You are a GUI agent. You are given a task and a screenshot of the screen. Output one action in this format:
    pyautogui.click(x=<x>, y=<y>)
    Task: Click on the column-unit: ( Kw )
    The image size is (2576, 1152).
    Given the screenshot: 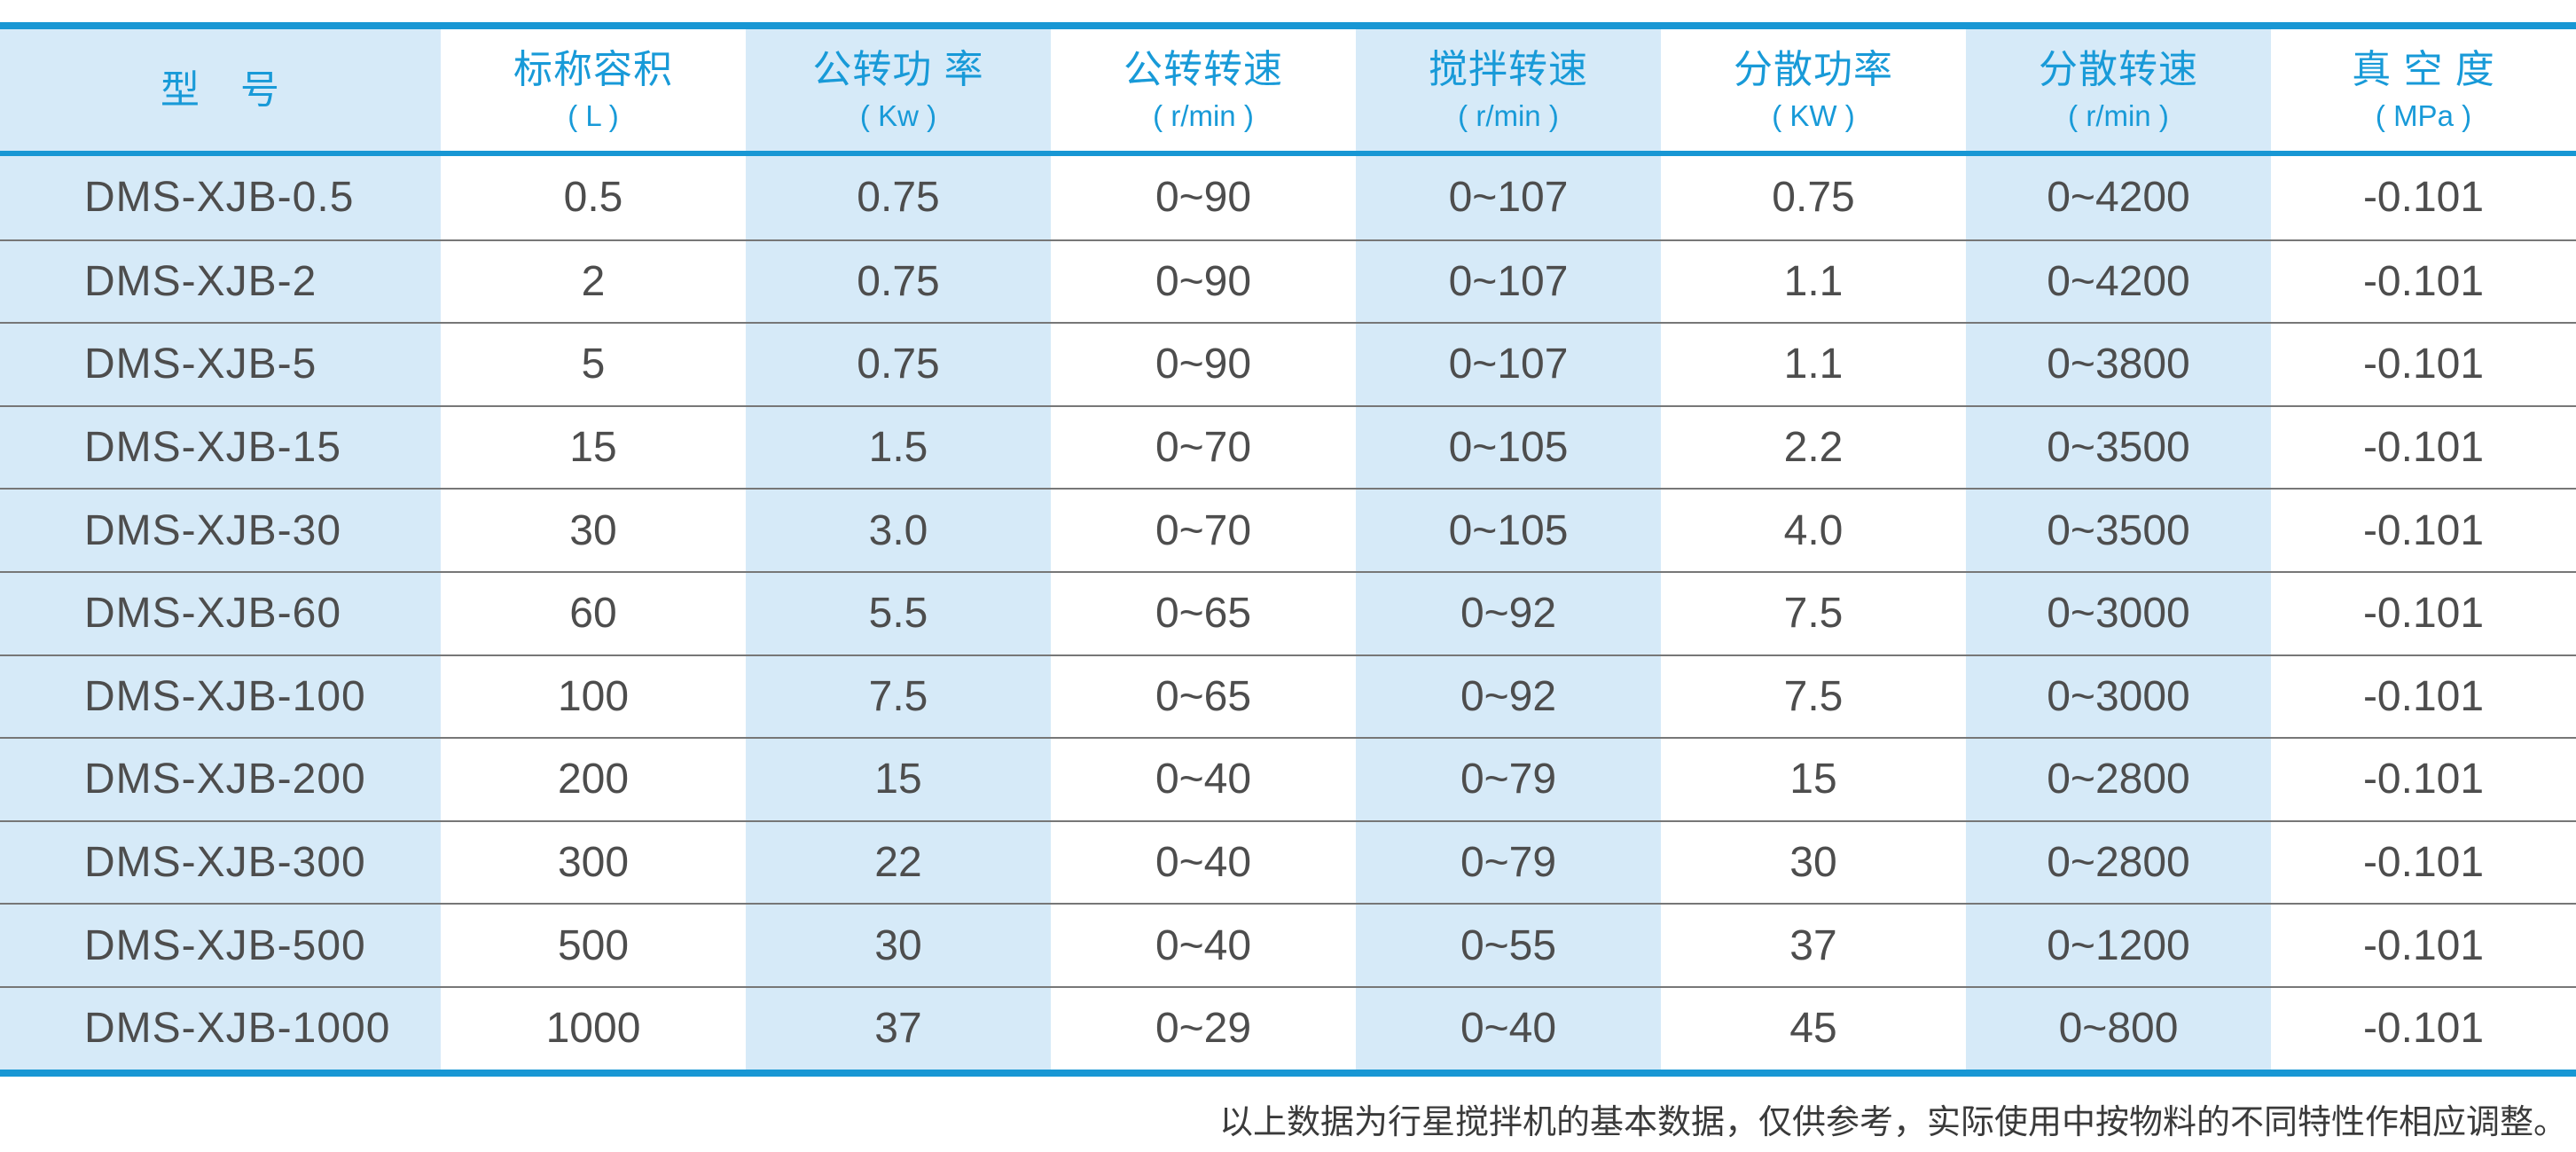 What is the action you would take?
    pyautogui.click(x=898, y=115)
    